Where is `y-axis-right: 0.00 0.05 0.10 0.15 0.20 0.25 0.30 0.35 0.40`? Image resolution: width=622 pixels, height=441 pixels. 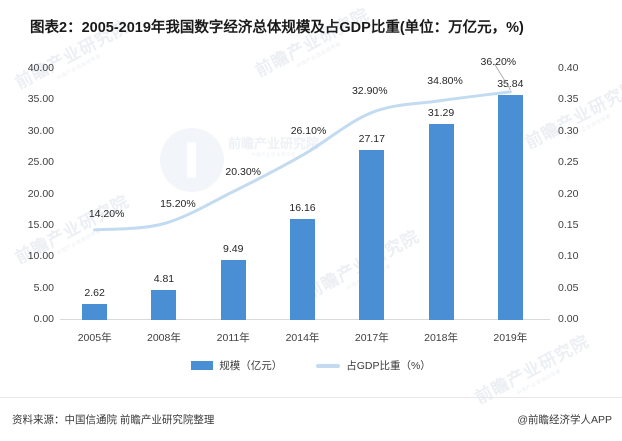 y-axis-right: 0.00 0.05 0.10 0.15 0.20 0.25 0.30 0.35 0.40 is located at coordinates (578, 220).